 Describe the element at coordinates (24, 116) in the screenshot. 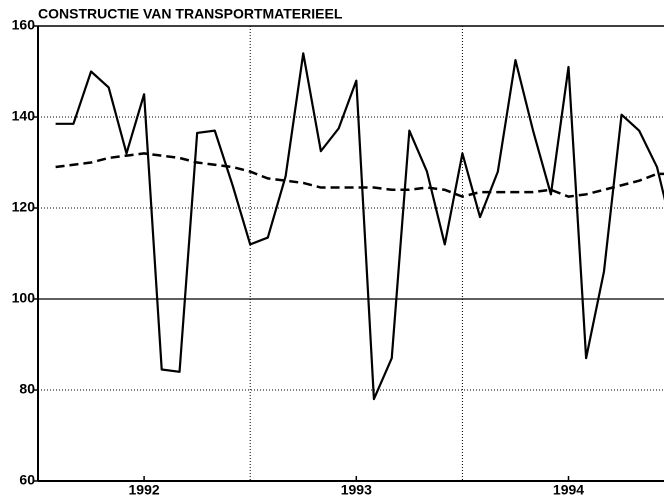

I see `y-tick-label: 140` at that location.